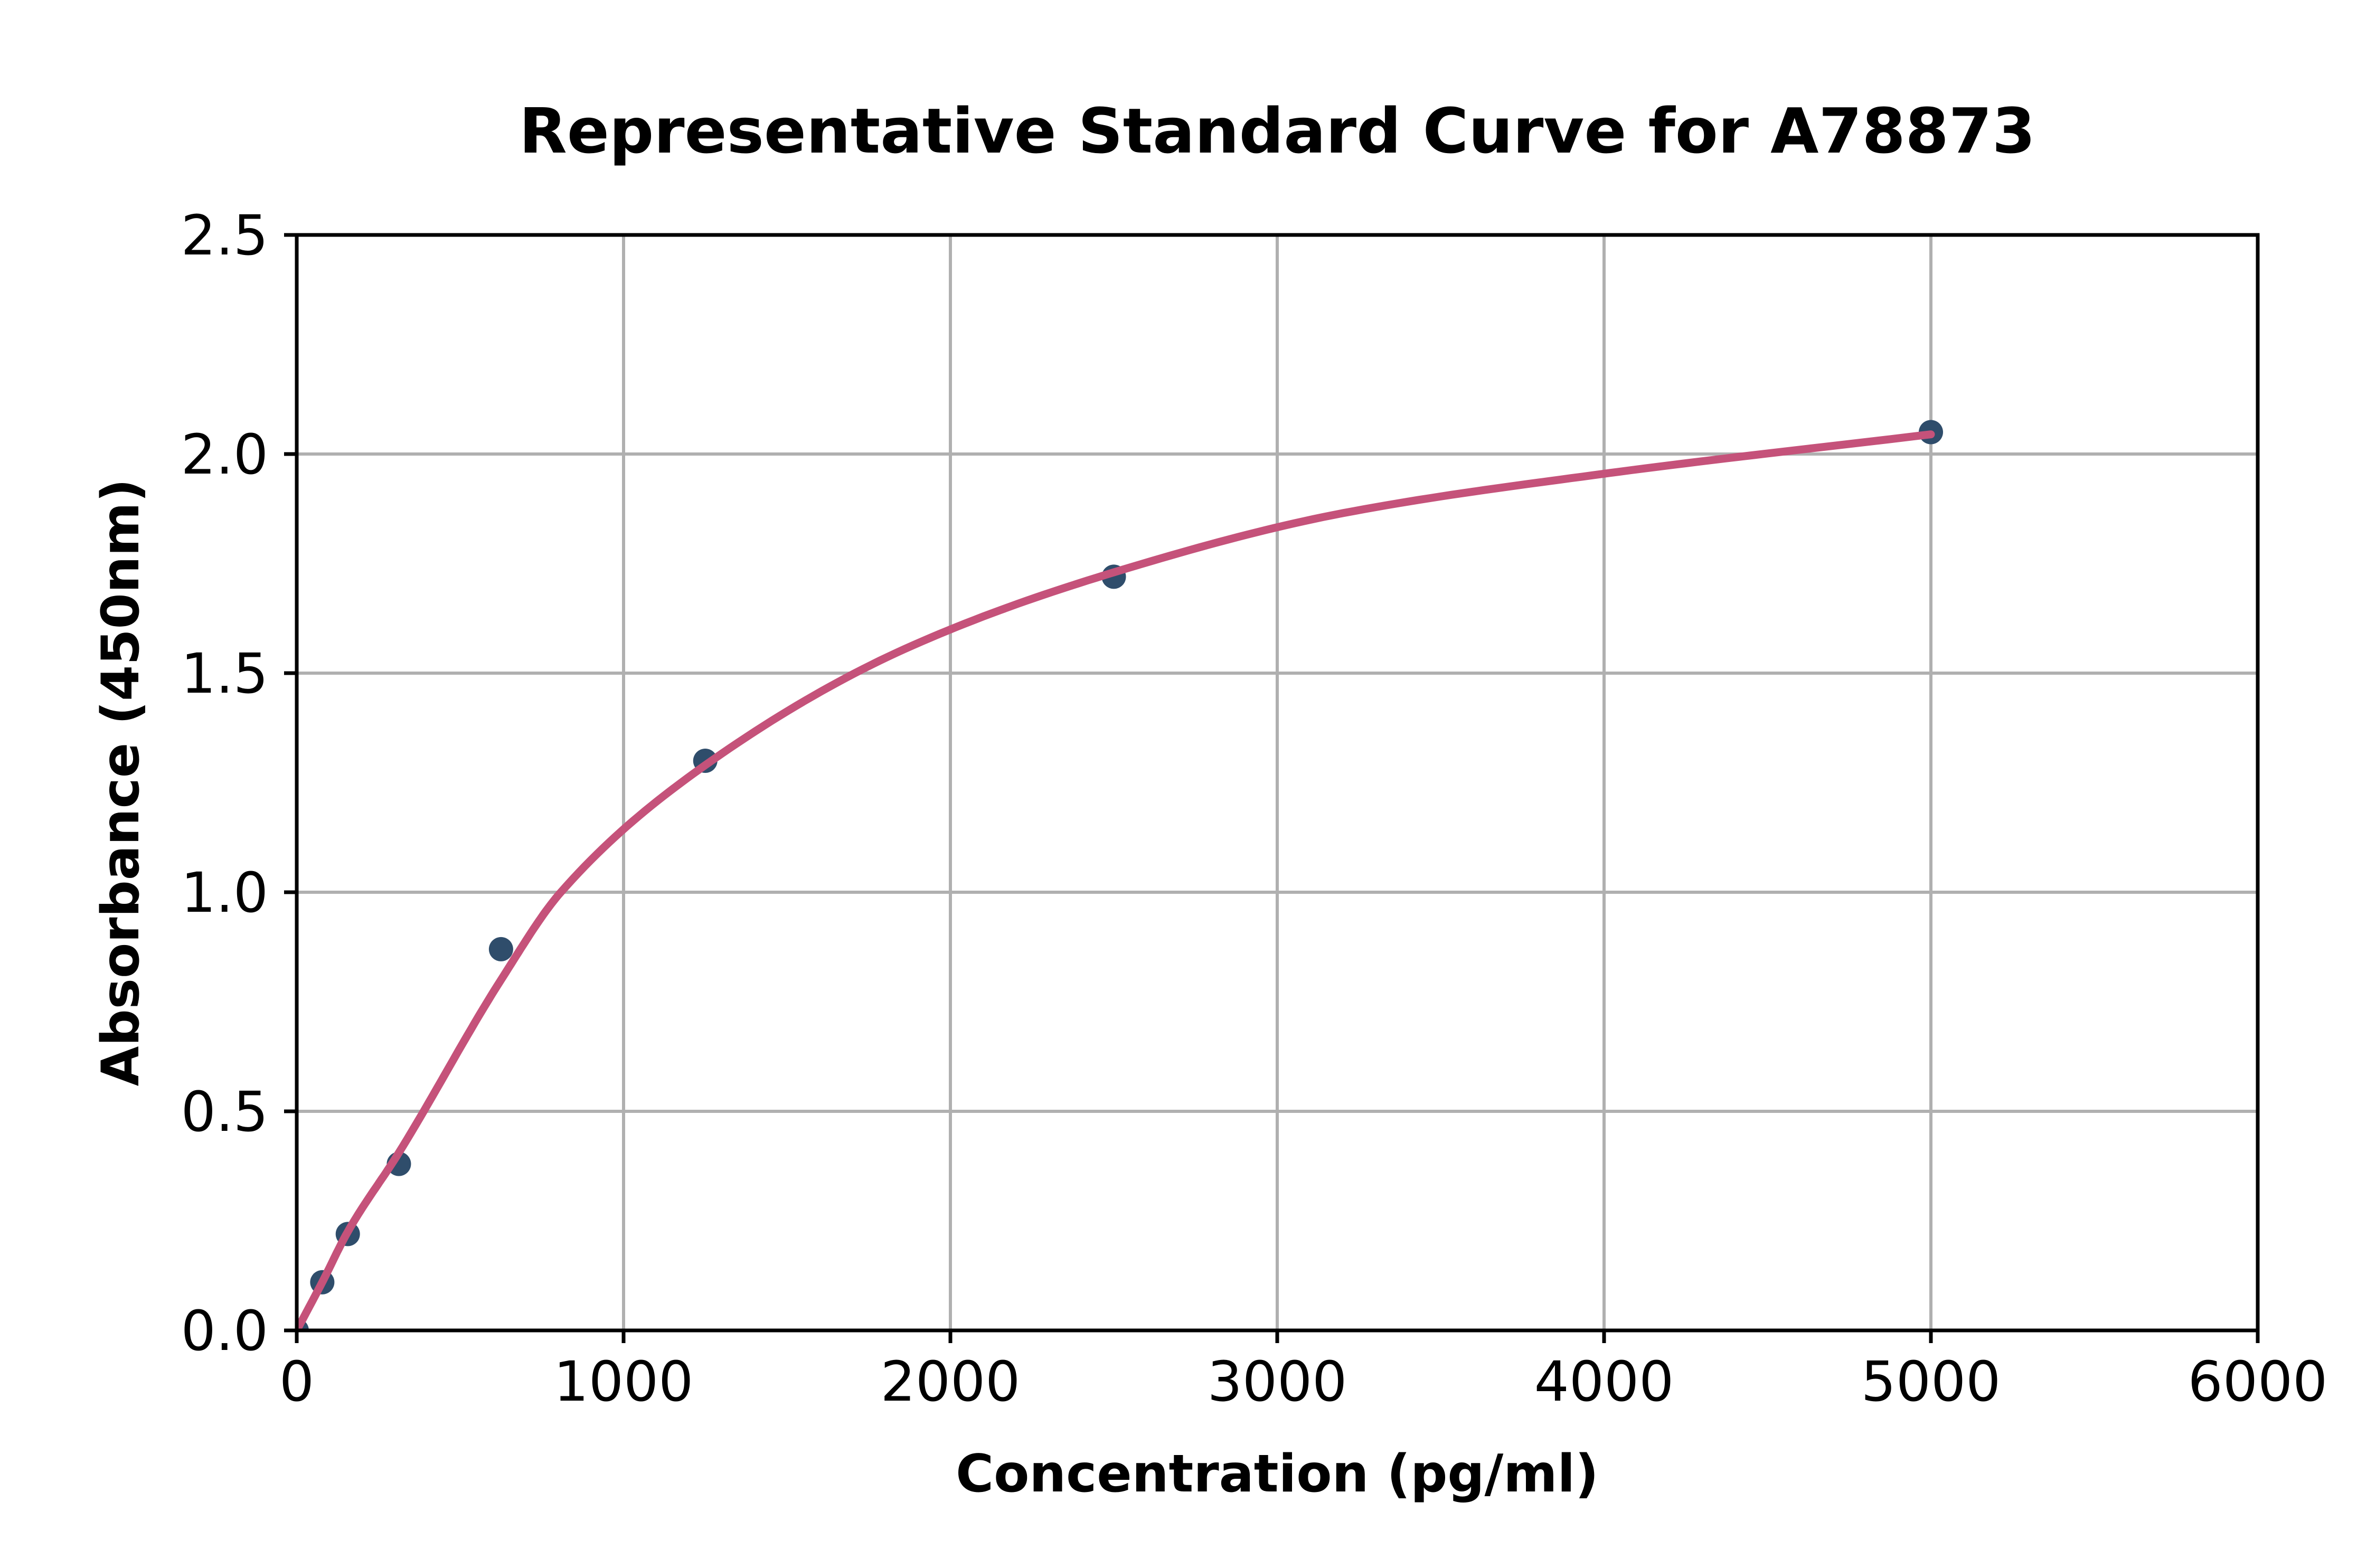 Image resolution: width=2376 pixels, height=1568 pixels. What do you see at coordinates (1278, 1382) in the screenshot?
I see `x-tick-label: 3000` at bounding box center [1278, 1382].